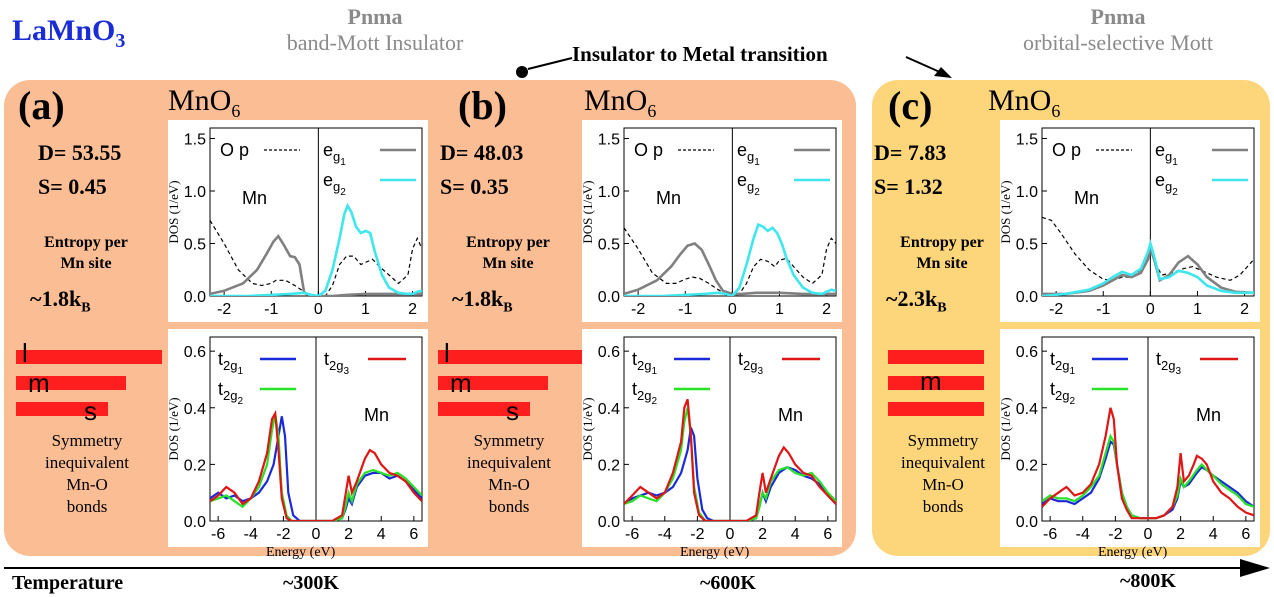 This screenshot has width=1274, height=597. I want to click on figure-title: LaMnO3, so click(69, 33).